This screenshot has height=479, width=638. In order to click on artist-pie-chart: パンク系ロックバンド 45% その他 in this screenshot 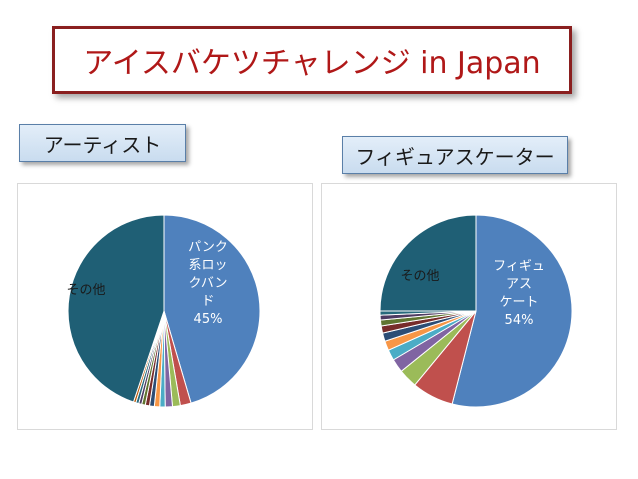, I will do `click(163, 311)`.